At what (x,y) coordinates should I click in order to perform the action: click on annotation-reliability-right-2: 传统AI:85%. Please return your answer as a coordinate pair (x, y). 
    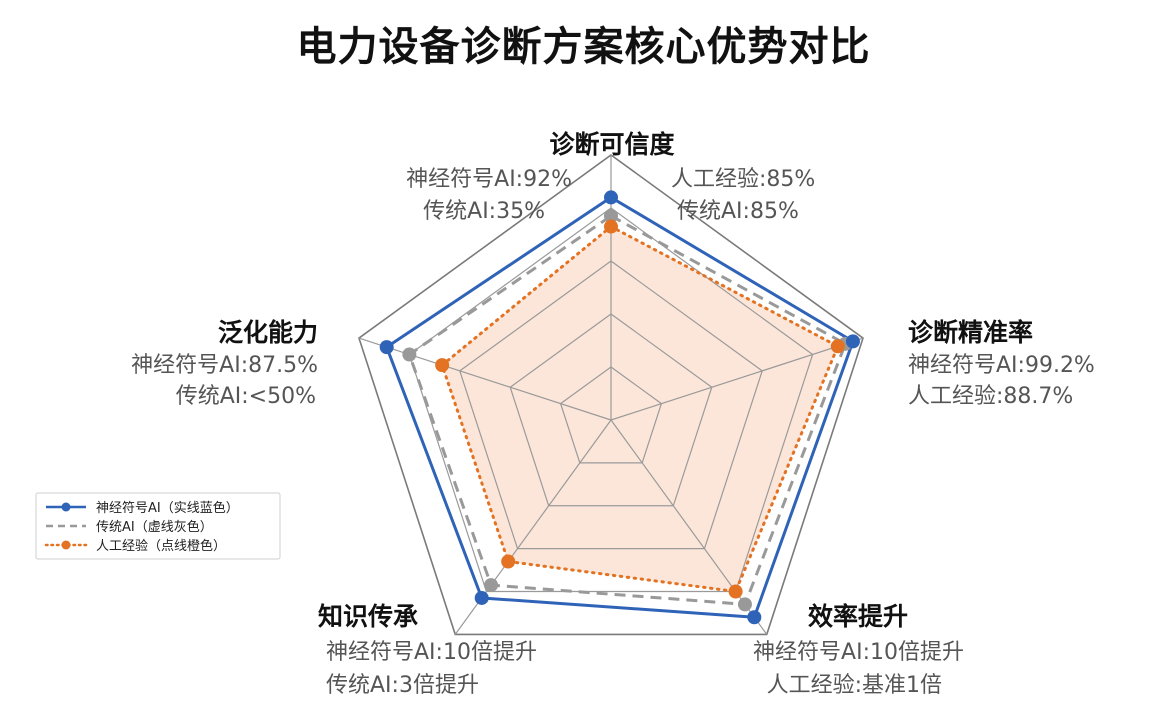
    Looking at the image, I should click on (738, 211).